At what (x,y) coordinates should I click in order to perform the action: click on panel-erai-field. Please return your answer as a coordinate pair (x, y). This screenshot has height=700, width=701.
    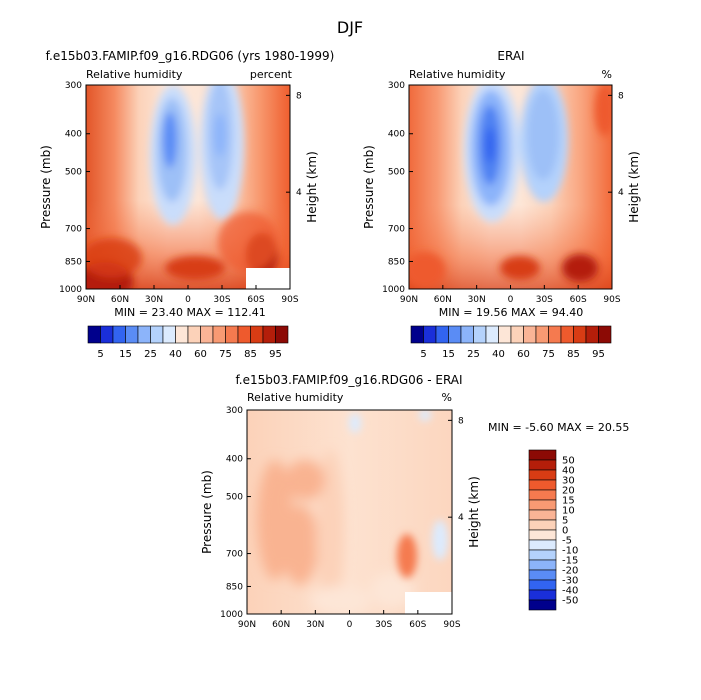
    Looking at the image, I should click on (510, 187).